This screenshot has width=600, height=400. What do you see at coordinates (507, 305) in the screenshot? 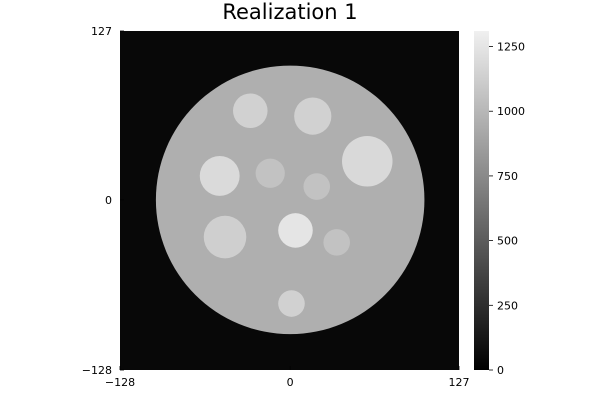
I see `colorbar-tick-label-1: 250` at bounding box center [507, 305].